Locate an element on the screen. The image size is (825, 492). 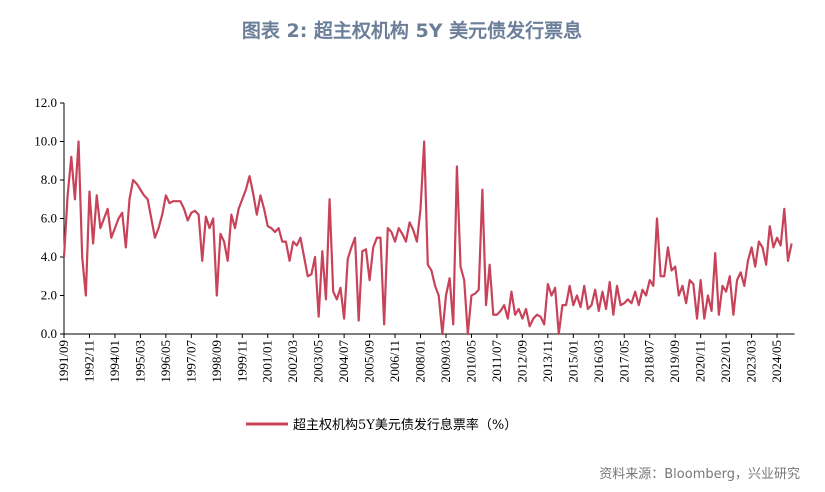
y-tick-label: 4.0 is located at coordinates (49, 256).